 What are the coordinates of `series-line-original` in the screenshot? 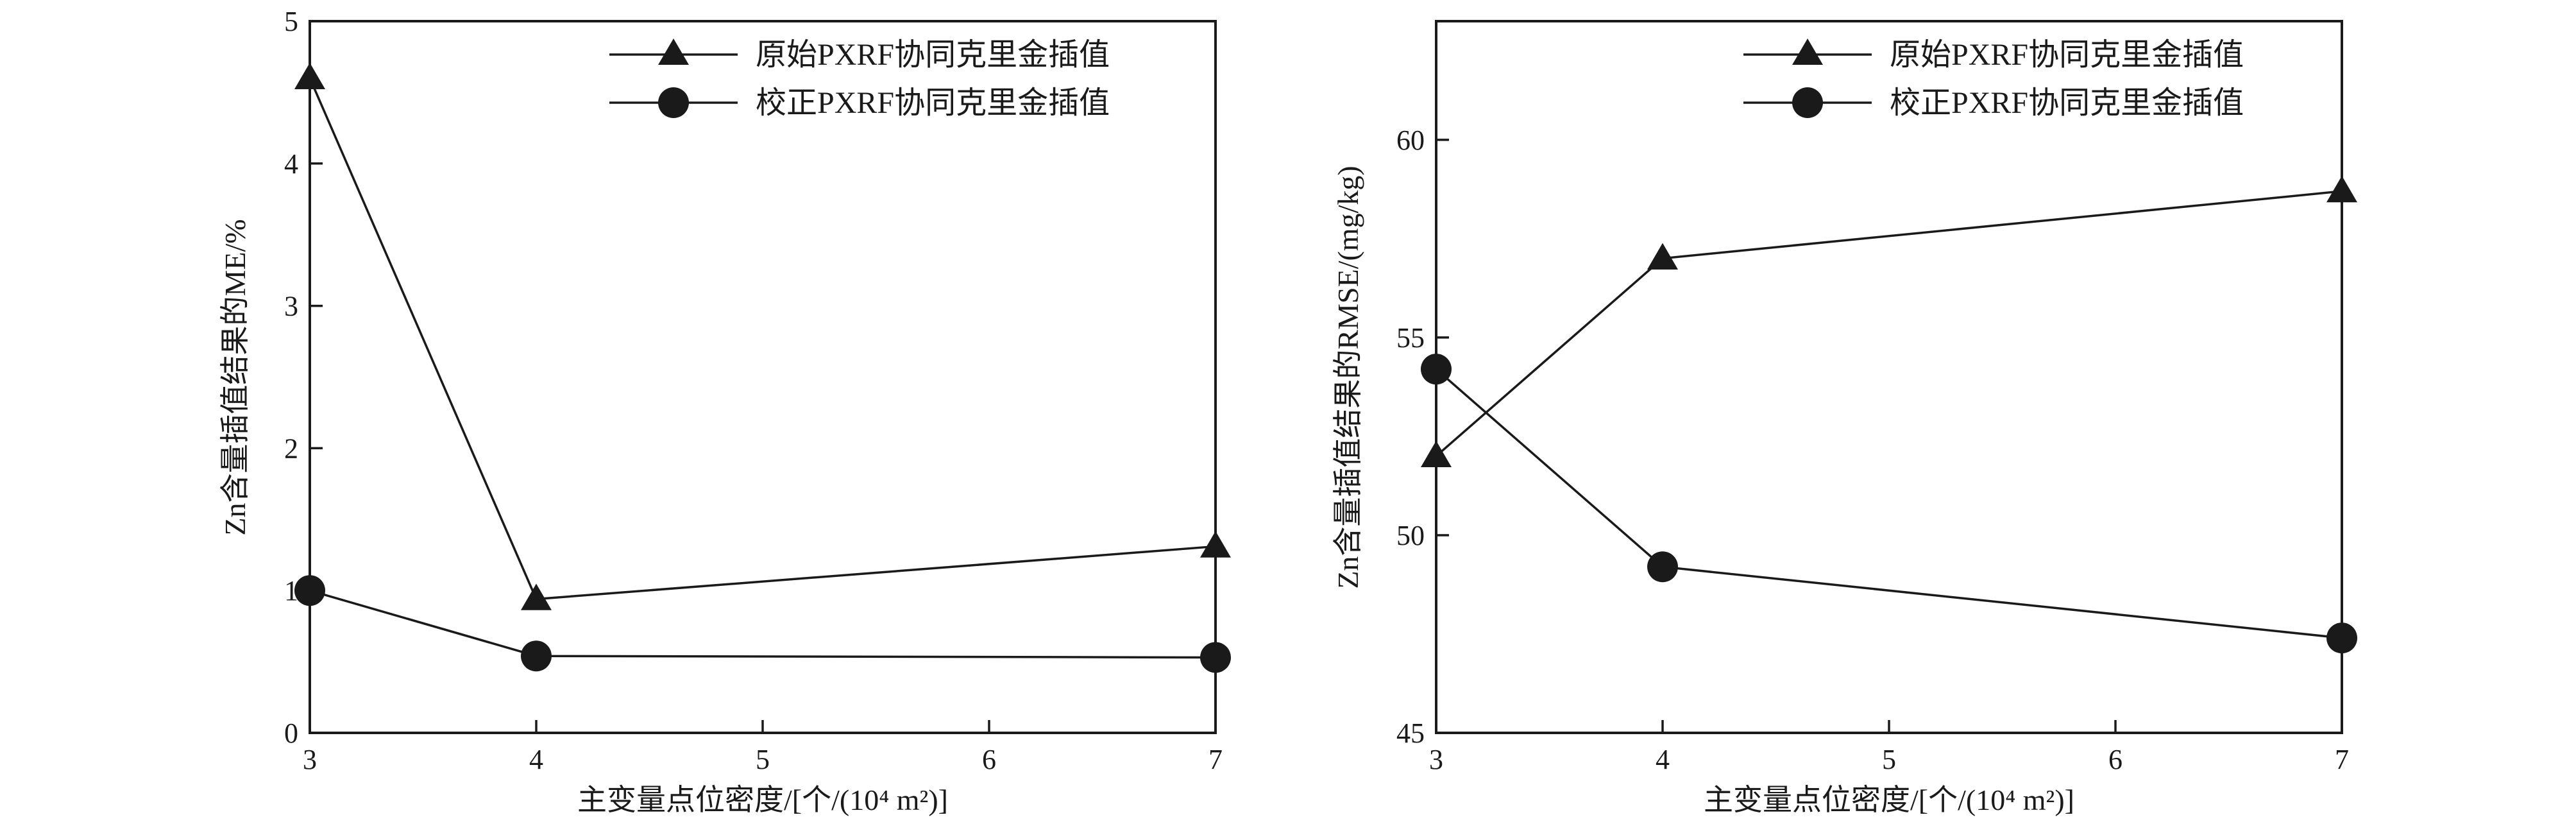 It's located at (1889, 324).